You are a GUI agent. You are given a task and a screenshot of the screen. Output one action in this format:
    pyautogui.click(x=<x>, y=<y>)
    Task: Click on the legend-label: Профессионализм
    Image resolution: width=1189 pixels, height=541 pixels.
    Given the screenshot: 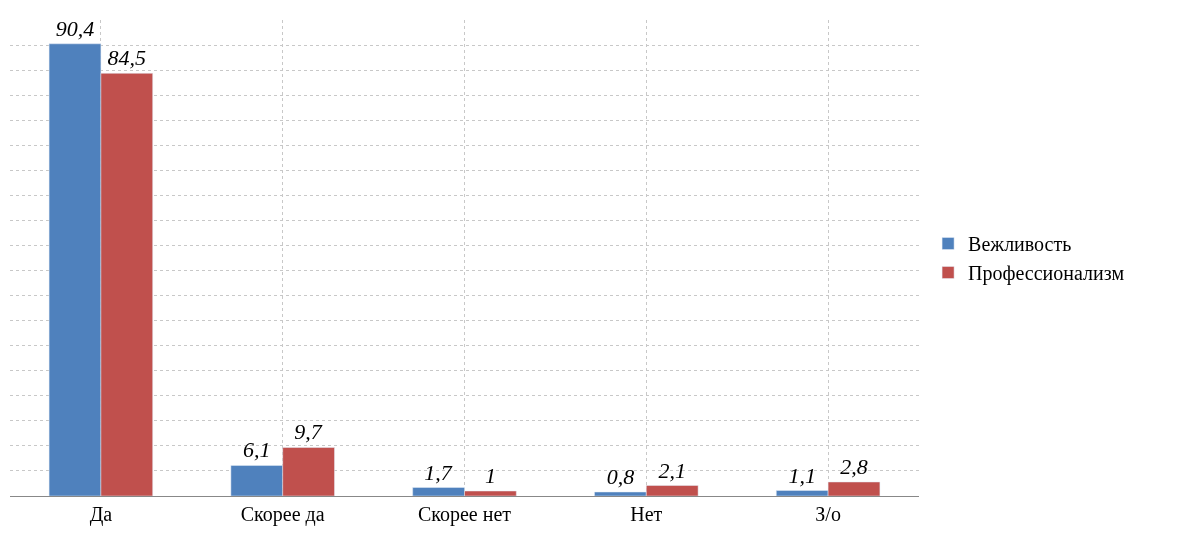 What is the action you would take?
    pyautogui.click(x=1046, y=274)
    